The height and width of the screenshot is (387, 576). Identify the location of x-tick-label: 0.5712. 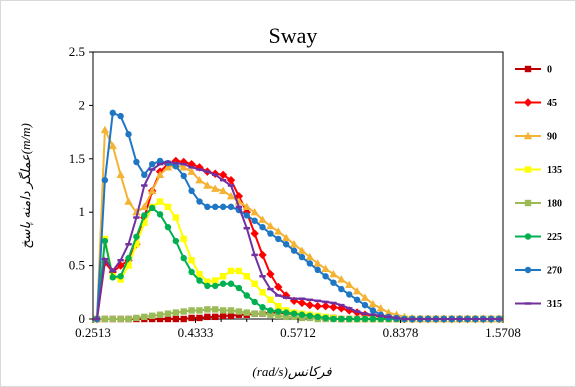
(298, 332).